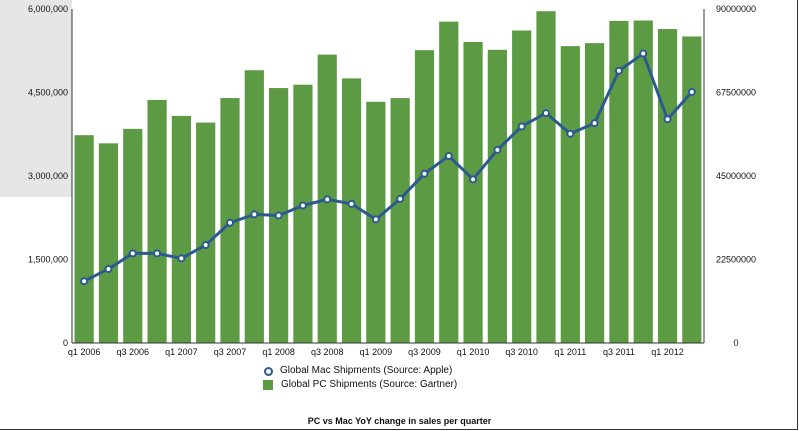 Image resolution: width=799 pixels, height=431 pixels. Describe the element at coordinates (736, 93) in the screenshot. I see `right-tick-label: 67500000` at that location.